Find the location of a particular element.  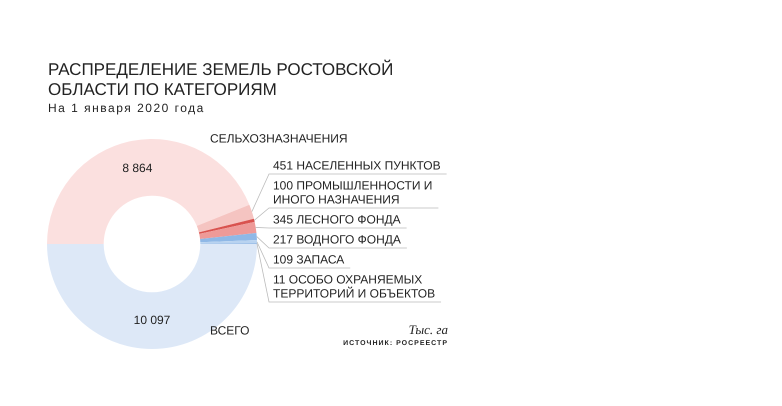

slice-label: 217 ВОДНОГО ФОНДА is located at coordinates (337, 239).